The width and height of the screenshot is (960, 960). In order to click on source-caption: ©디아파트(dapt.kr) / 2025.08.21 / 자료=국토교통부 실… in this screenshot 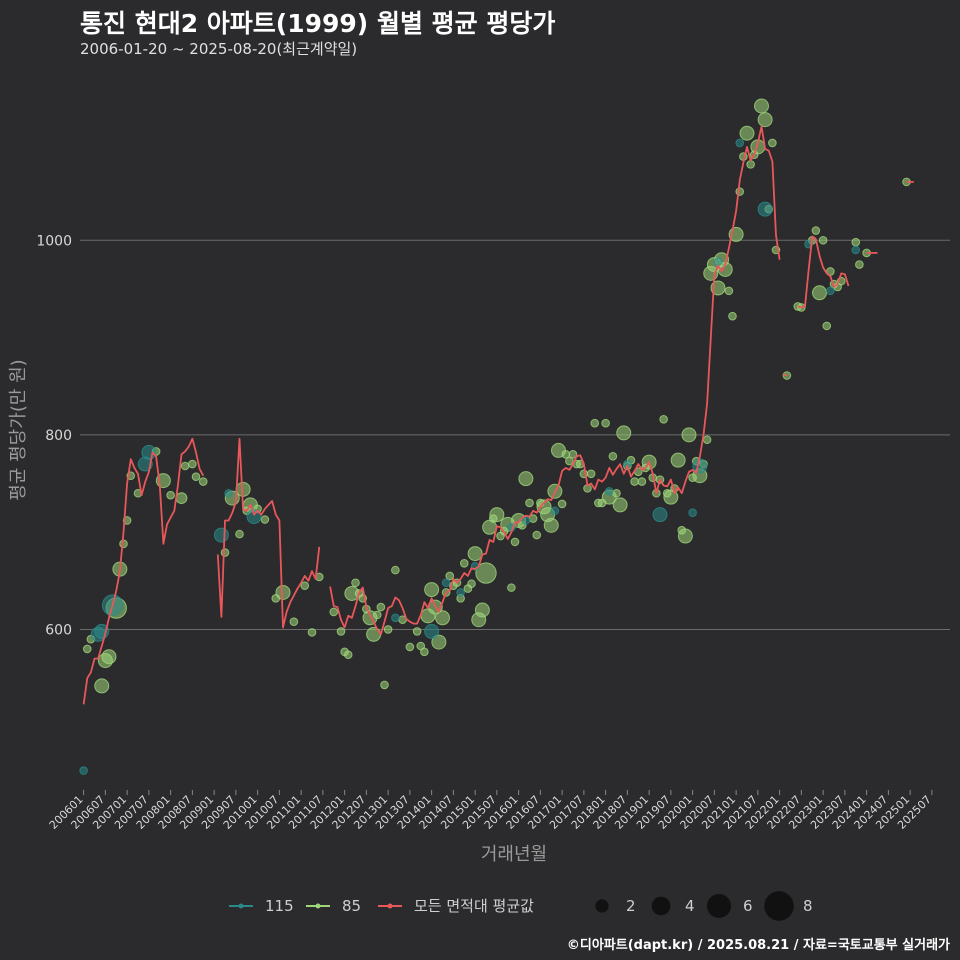, I will do `click(758, 945)`.